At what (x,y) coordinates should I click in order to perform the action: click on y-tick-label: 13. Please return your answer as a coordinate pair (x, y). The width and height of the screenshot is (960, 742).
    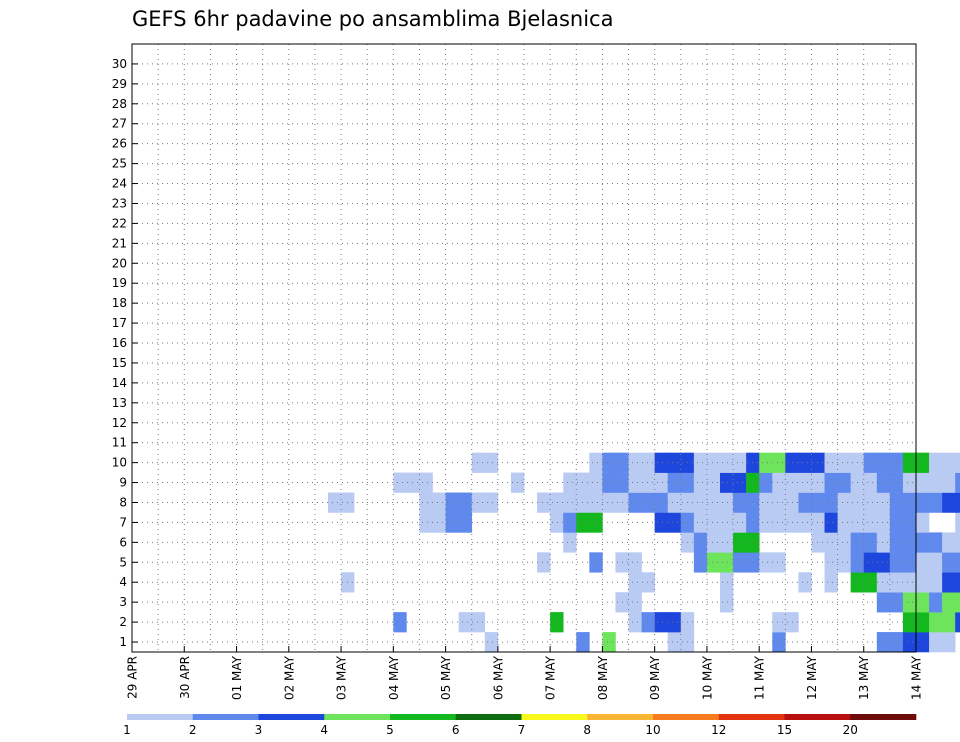
    Looking at the image, I should click on (119, 403).